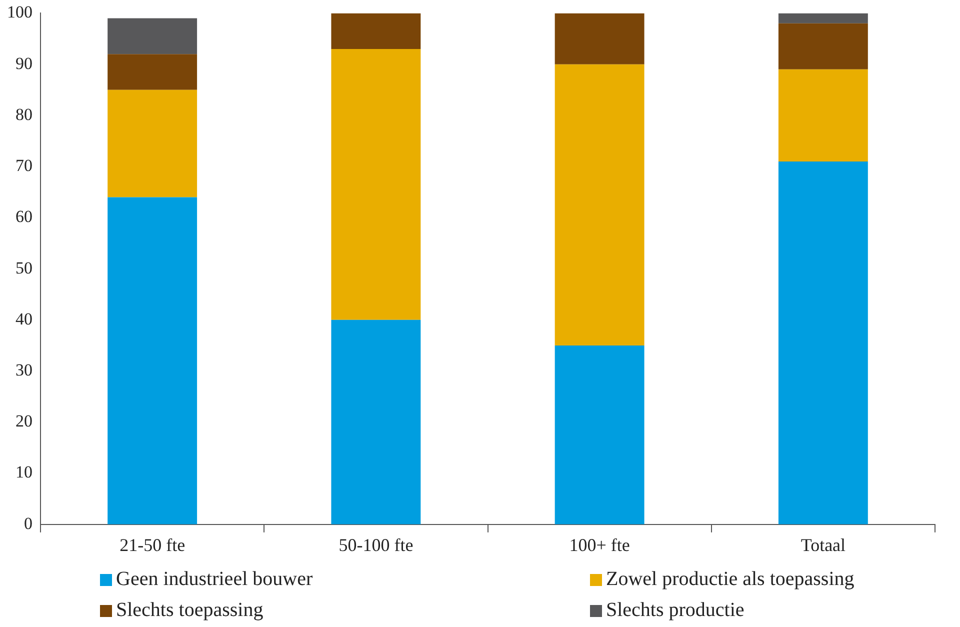 The width and height of the screenshot is (960, 627). What do you see at coordinates (24, 421) in the screenshot?
I see `y-tick-label: 20` at bounding box center [24, 421].